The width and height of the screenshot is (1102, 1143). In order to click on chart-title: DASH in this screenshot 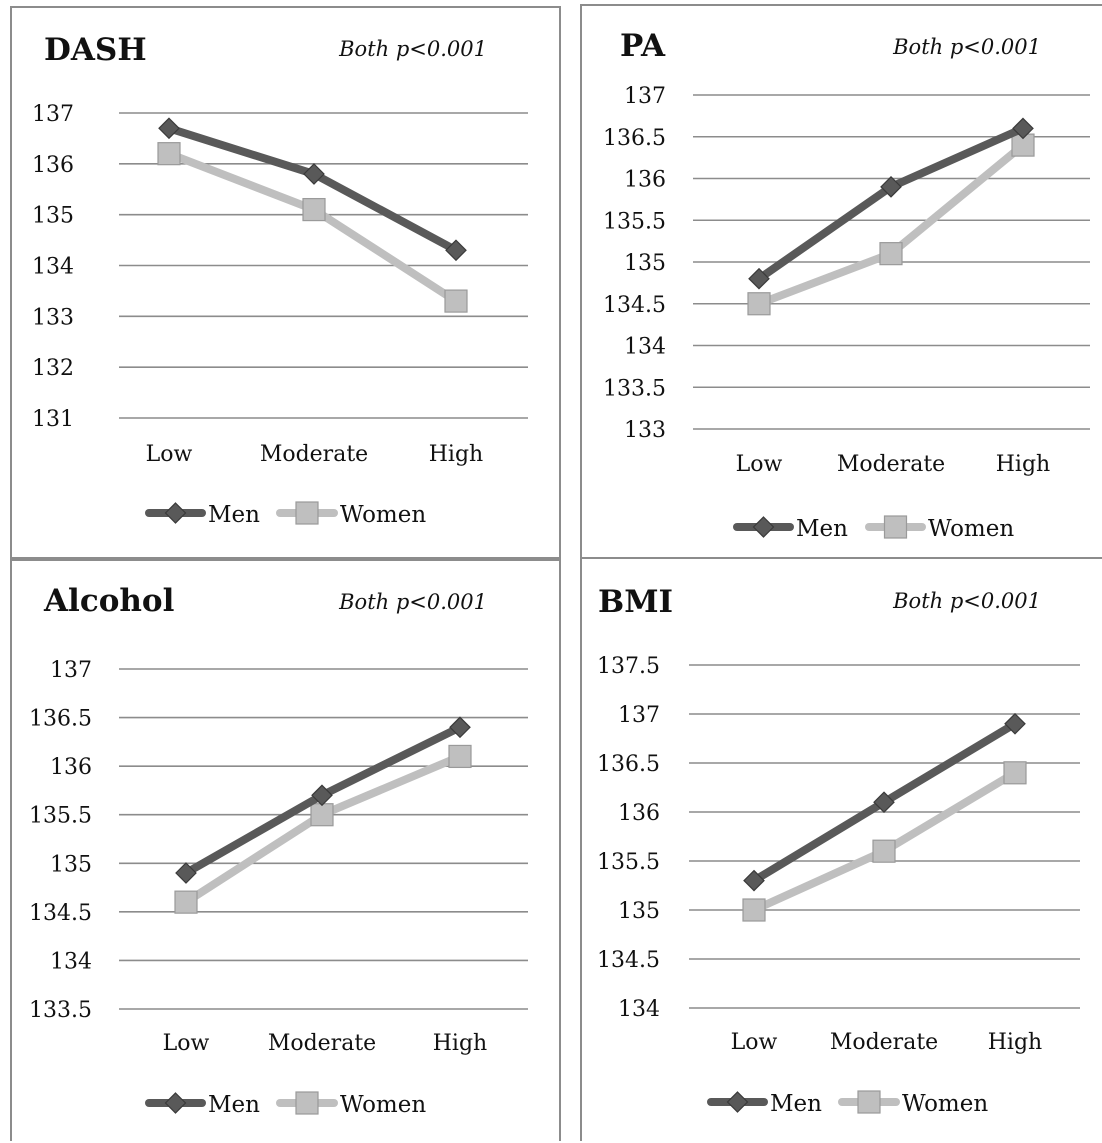, I will do `click(95, 50)`.